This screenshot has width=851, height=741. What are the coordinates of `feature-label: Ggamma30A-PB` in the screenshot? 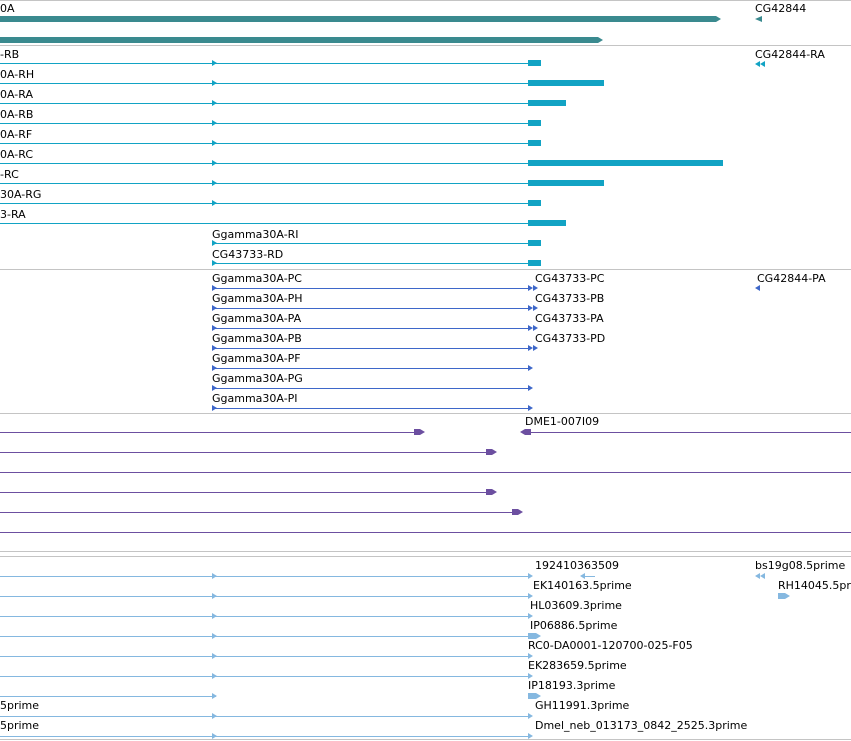 It's located at (257, 338).